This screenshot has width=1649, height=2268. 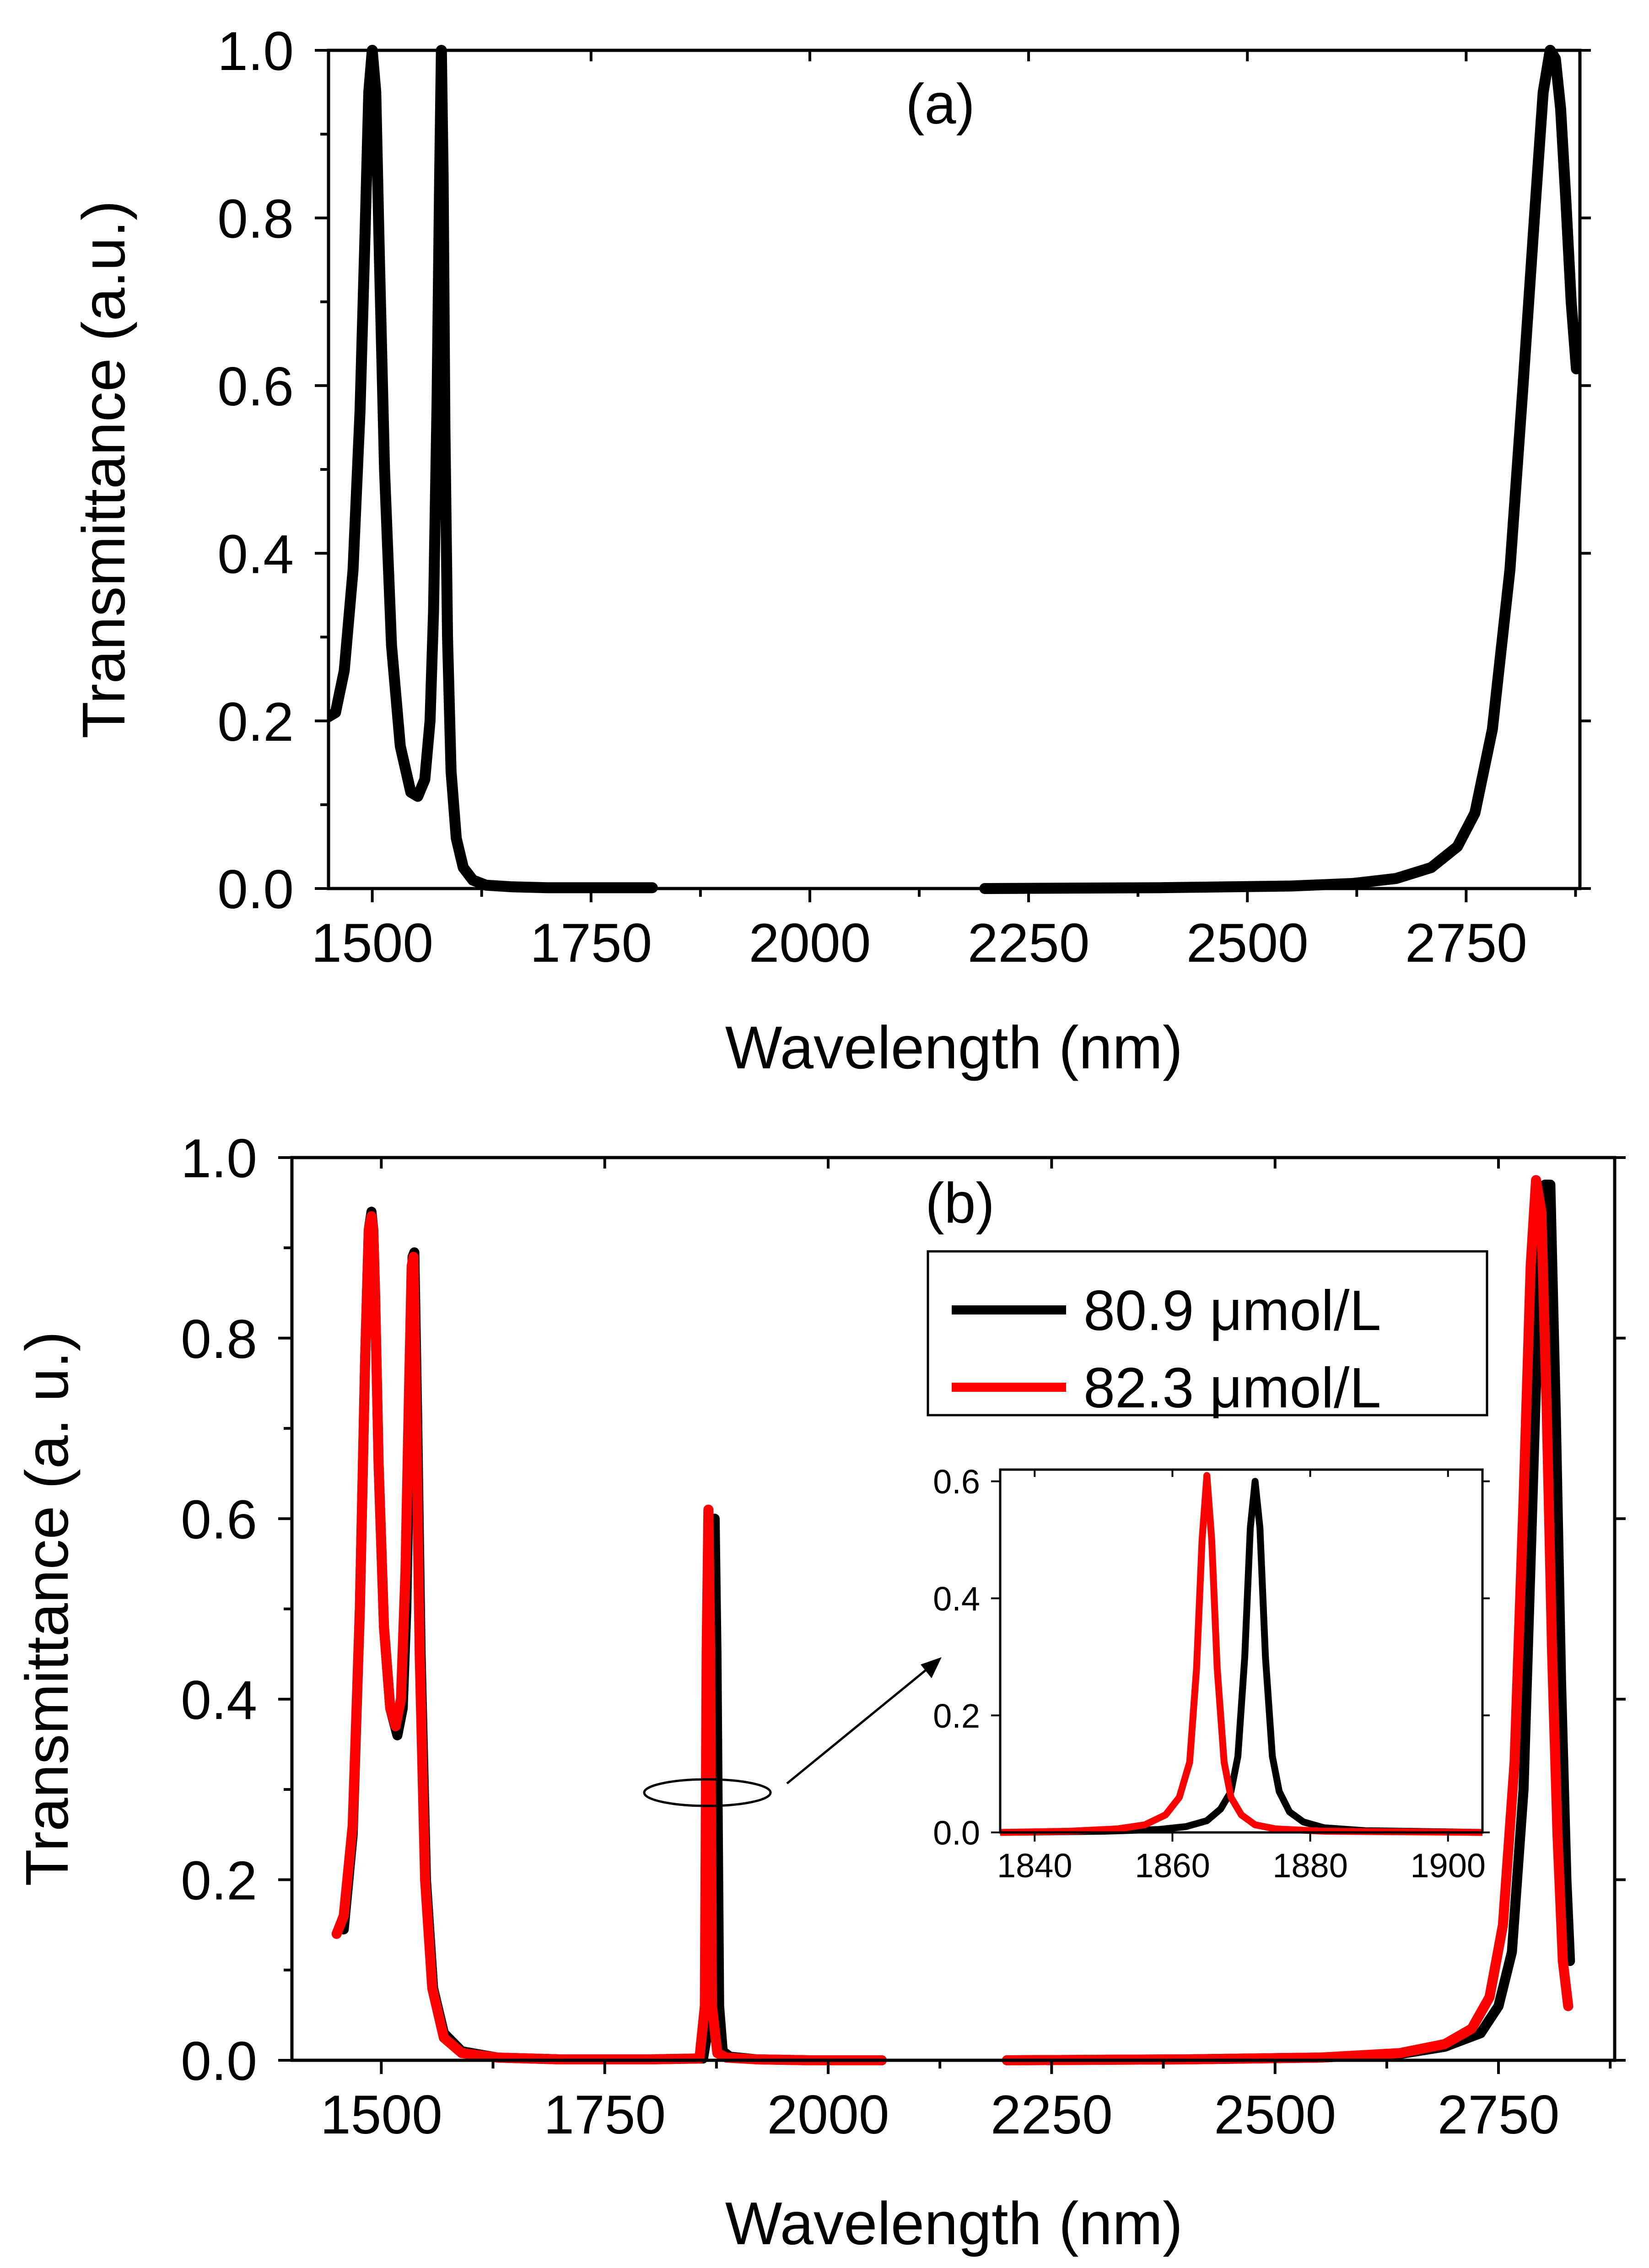 I want to click on panel-a-label: (a), so click(x=940, y=104).